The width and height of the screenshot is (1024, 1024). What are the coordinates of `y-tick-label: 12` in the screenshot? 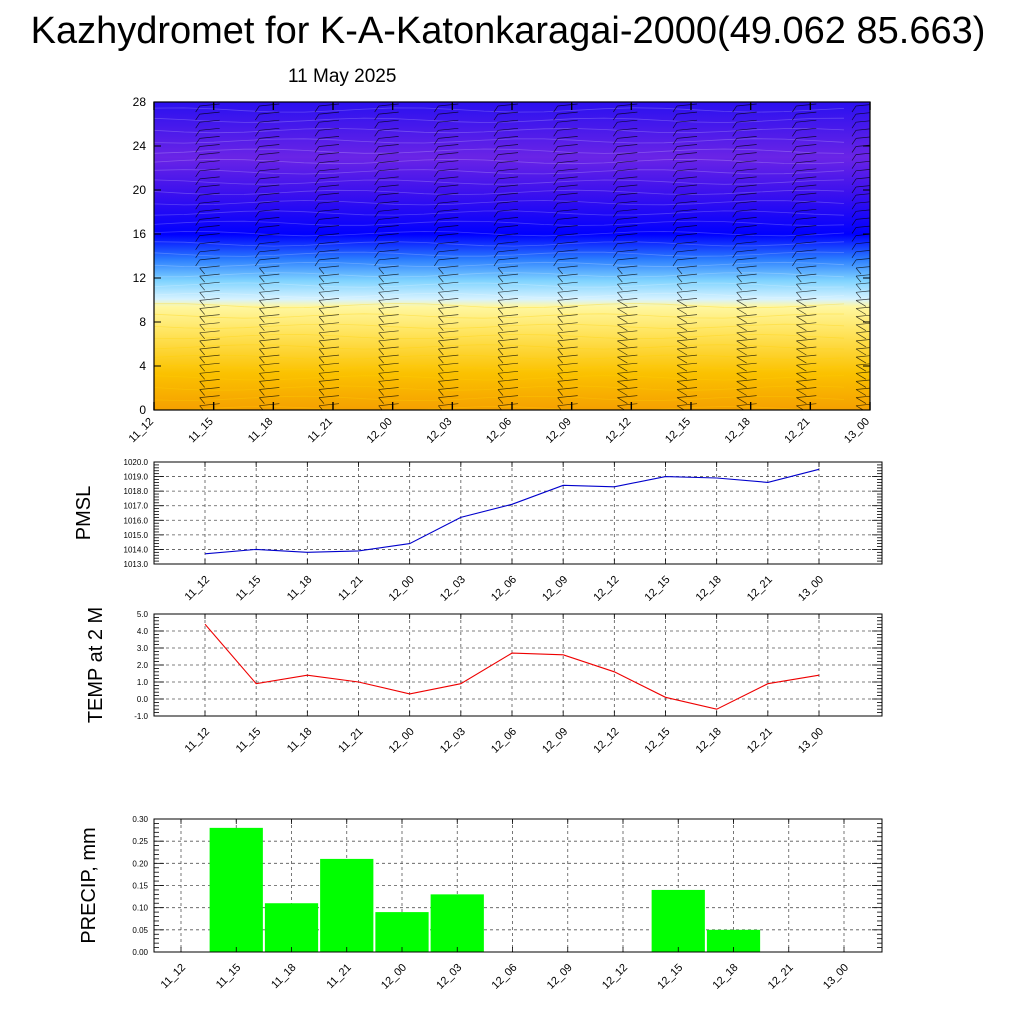 It's located at (140, 278).